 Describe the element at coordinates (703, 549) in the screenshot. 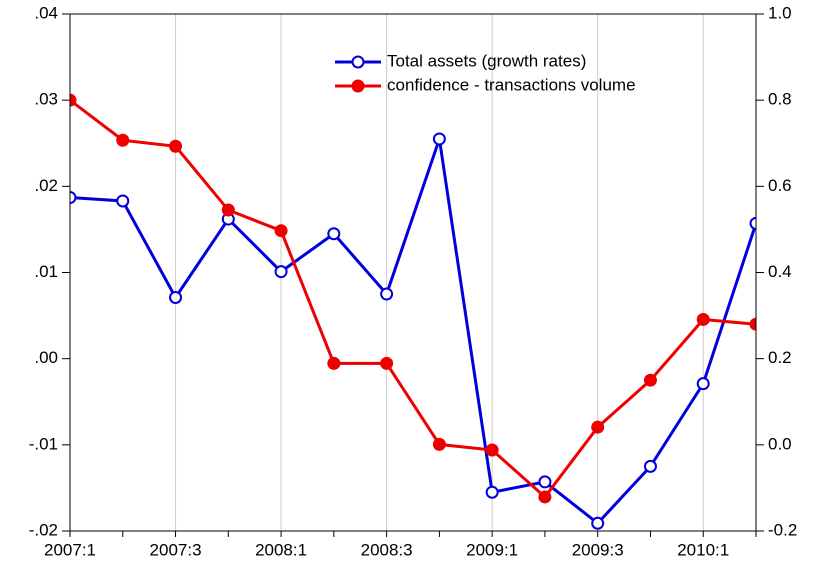

I see `x-tick-label: 2010:1` at that location.